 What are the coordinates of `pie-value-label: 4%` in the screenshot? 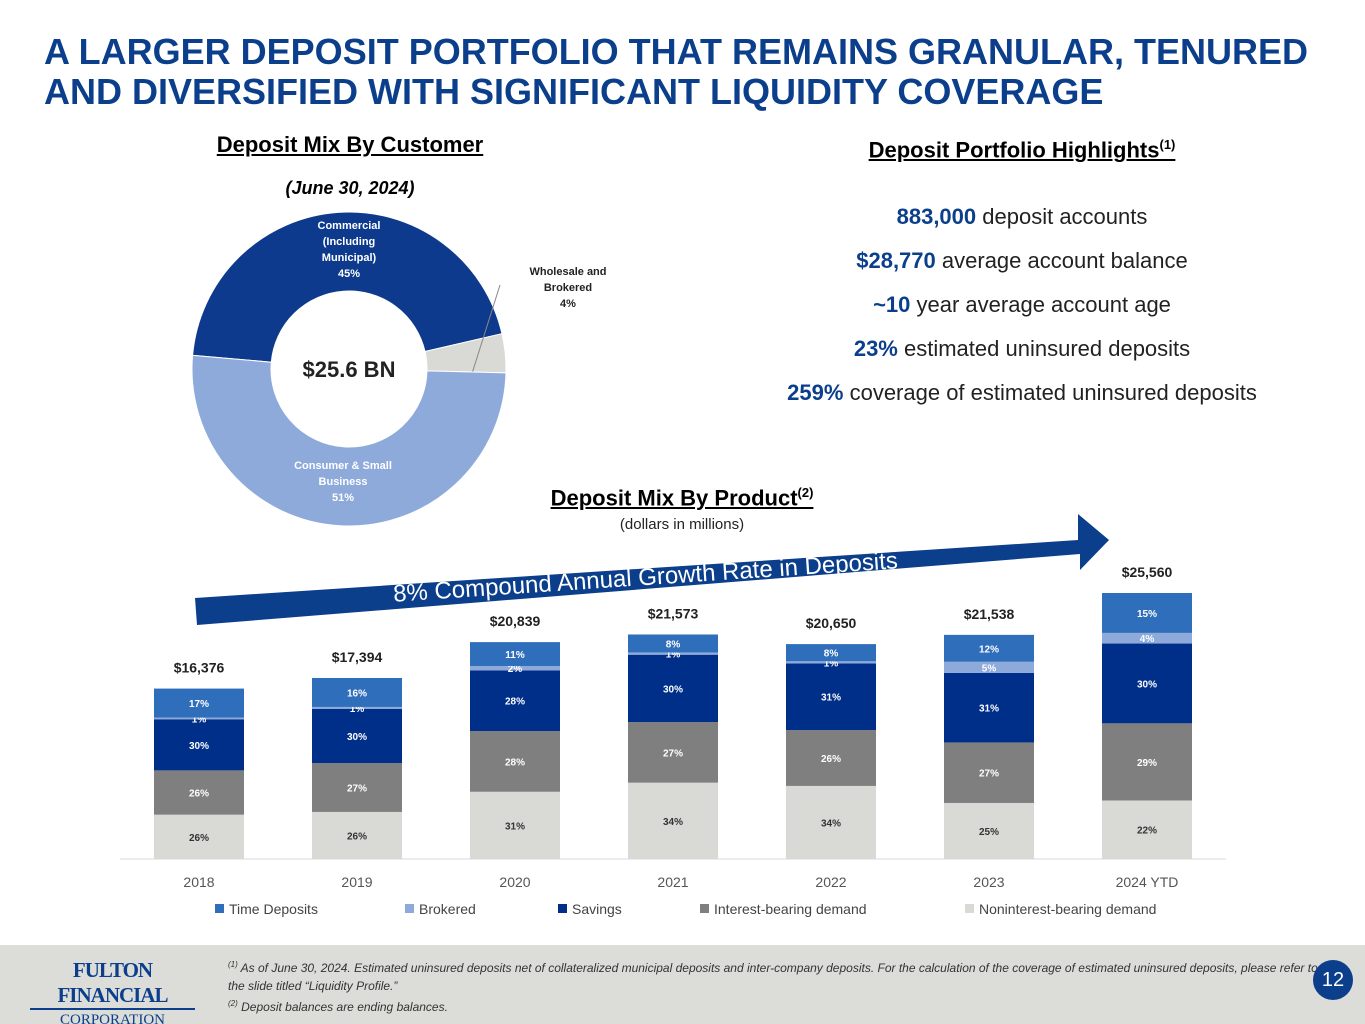 It's located at (568, 304).